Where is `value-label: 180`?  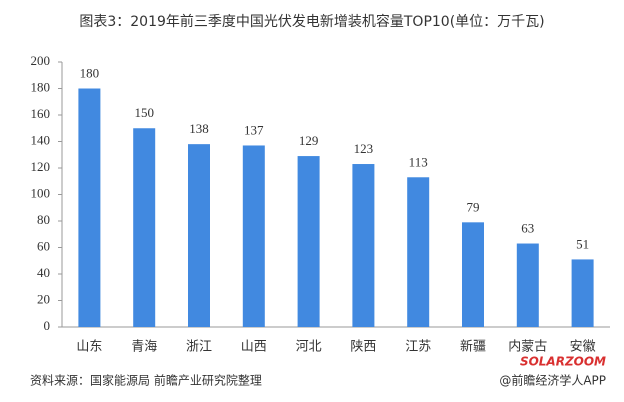 value-label: 180 is located at coordinates (90, 72).